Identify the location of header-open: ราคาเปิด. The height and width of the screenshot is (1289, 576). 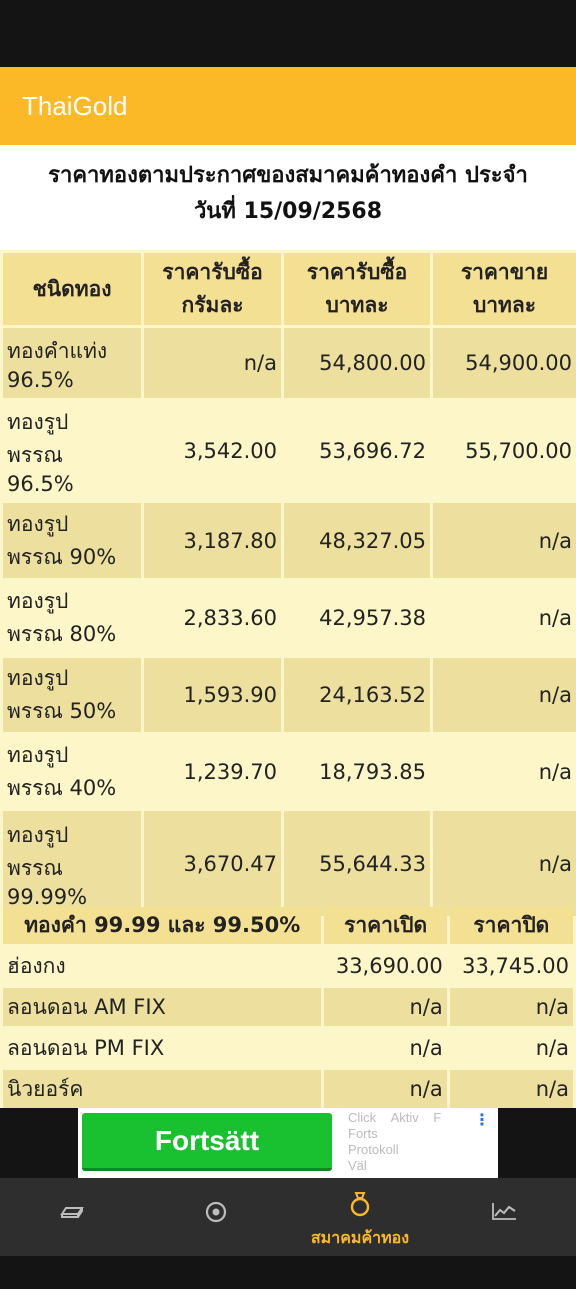
(385, 925).